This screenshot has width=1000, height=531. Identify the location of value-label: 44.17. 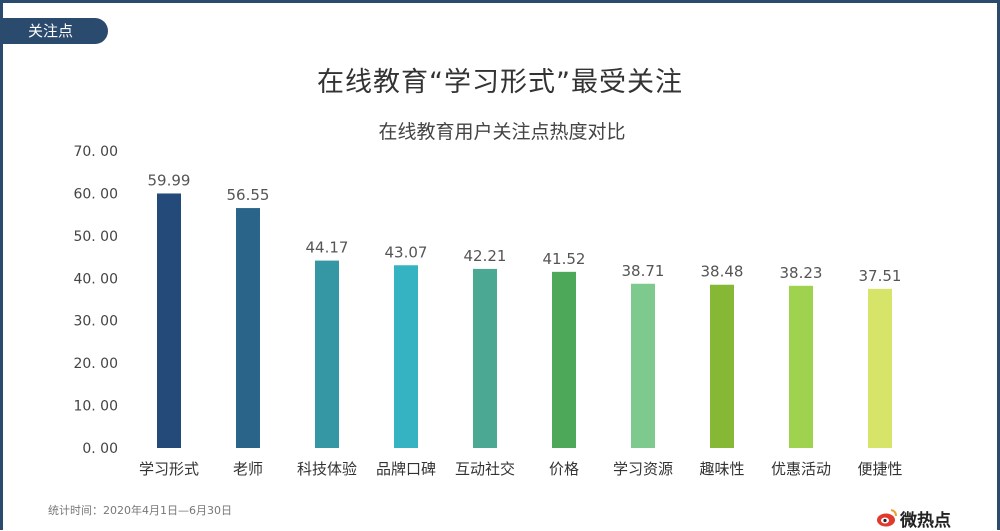
(327, 248).